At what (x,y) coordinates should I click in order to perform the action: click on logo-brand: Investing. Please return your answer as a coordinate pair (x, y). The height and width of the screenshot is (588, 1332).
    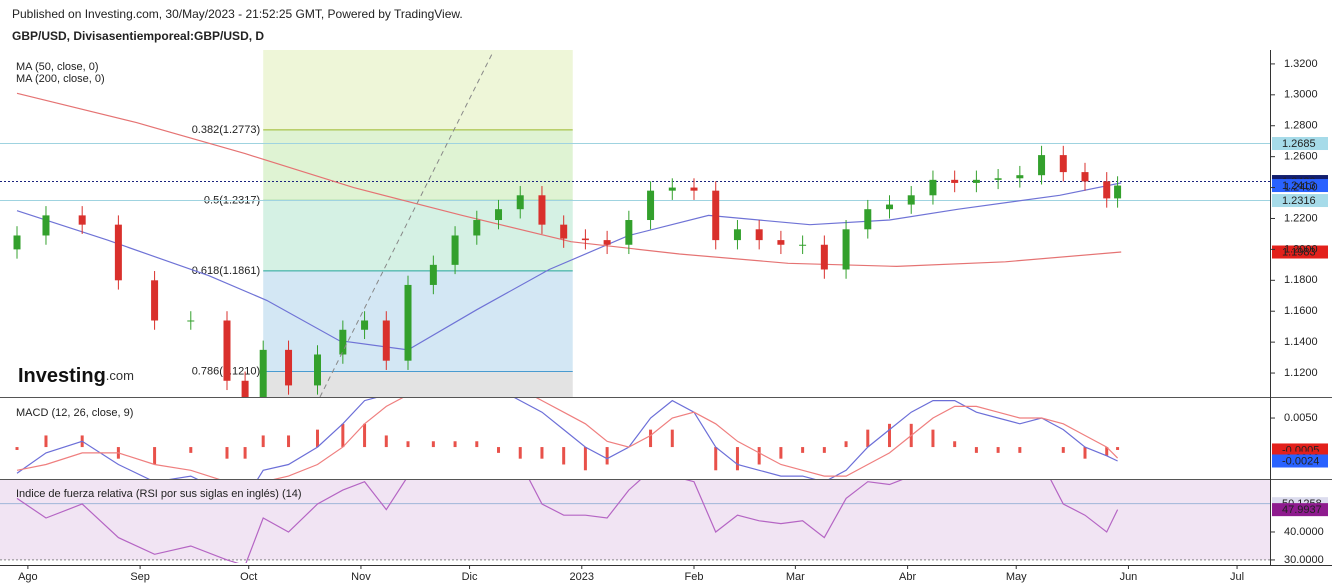
    Looking at the image, I should click on (62, 376).